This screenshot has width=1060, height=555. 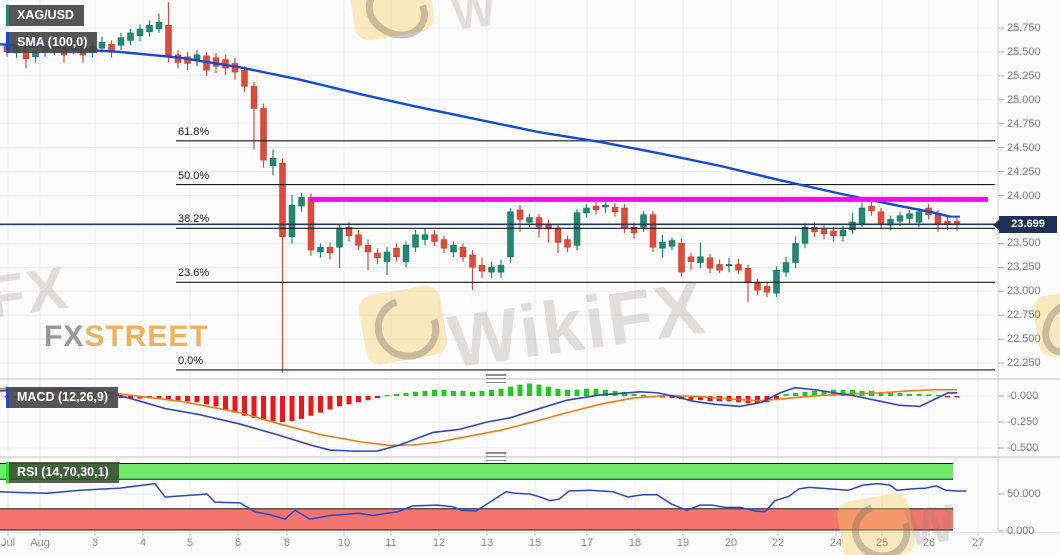 I want to click on sma-legend: SMA (100,0), so click(x=52, y=42).